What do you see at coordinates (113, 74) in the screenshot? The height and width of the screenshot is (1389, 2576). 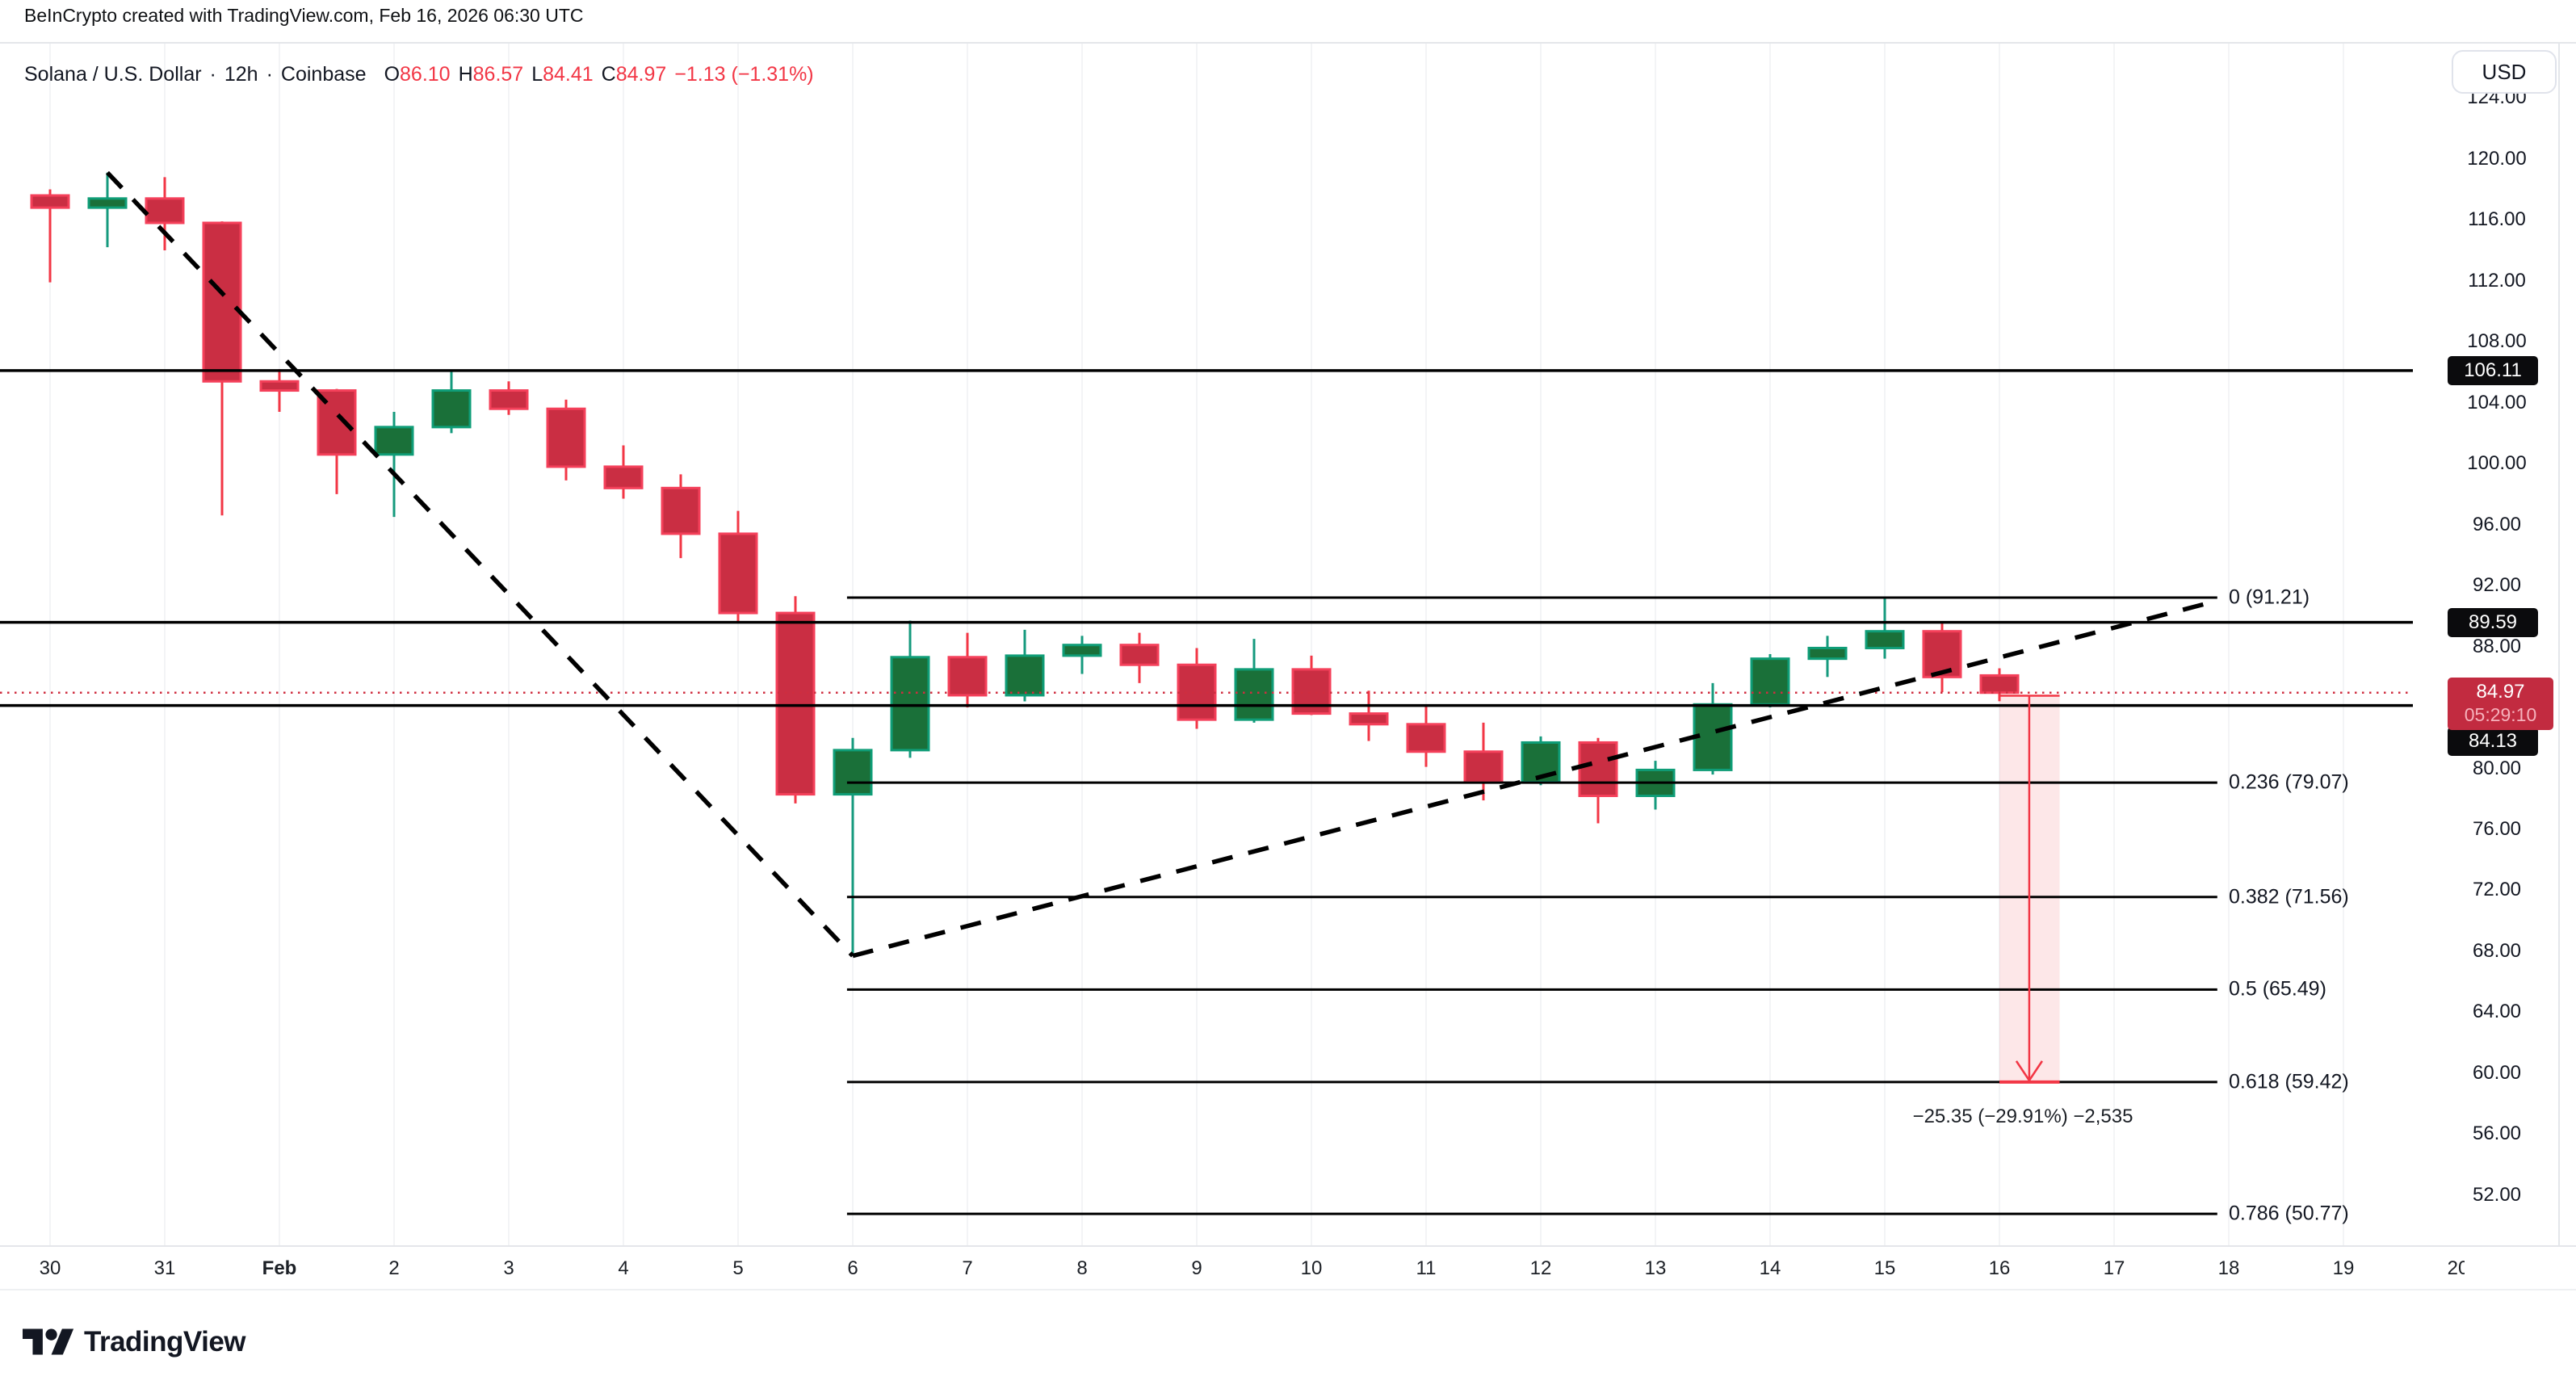 I see `symbol-name: Solana / U.S. Dollar` at bounding box center [113, 74].